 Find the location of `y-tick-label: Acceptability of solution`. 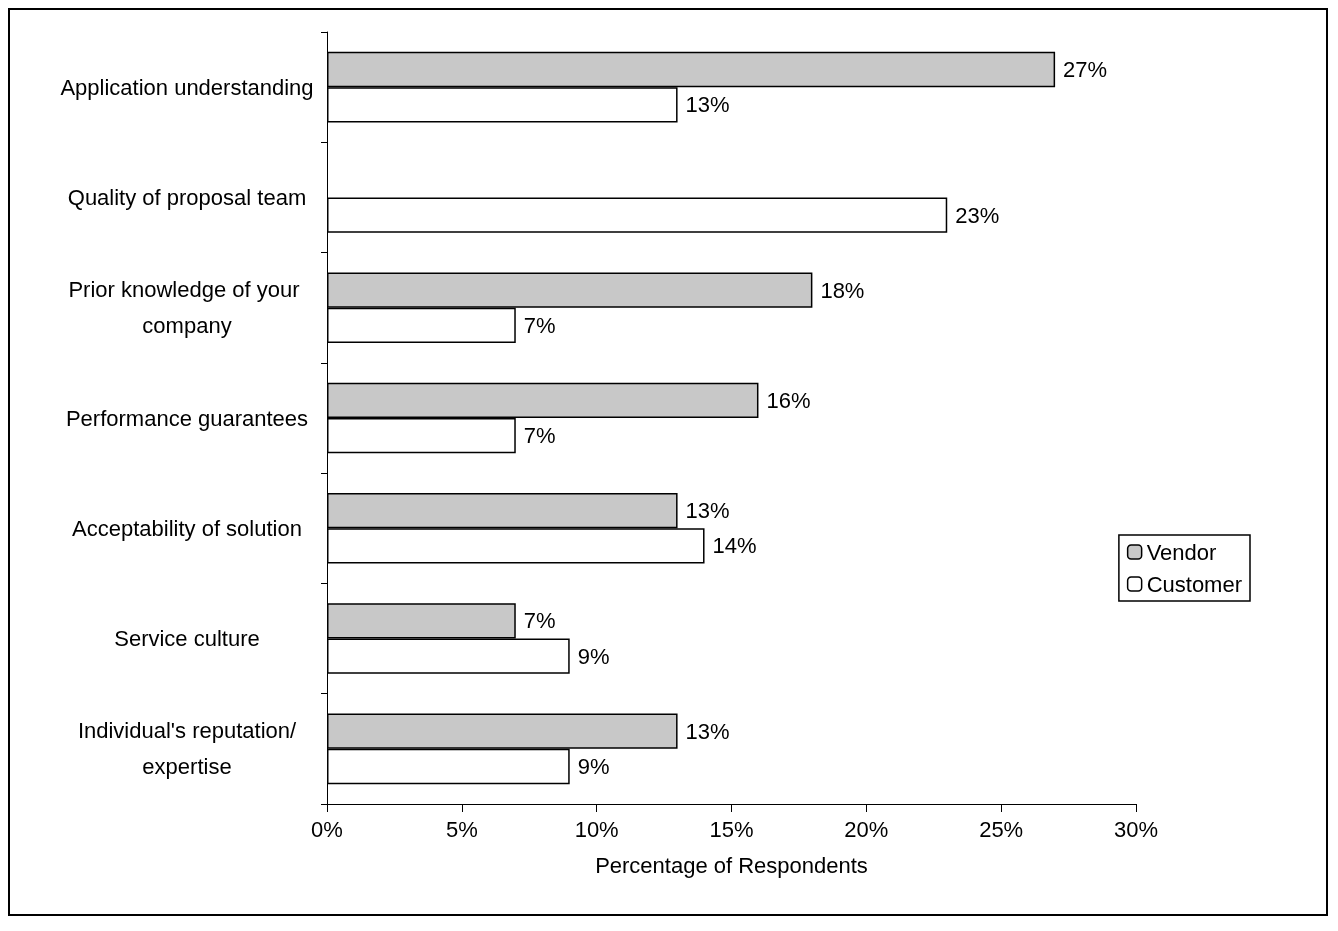

y-tick-label: Acceptability of solution is located at coordinates (187, 528).